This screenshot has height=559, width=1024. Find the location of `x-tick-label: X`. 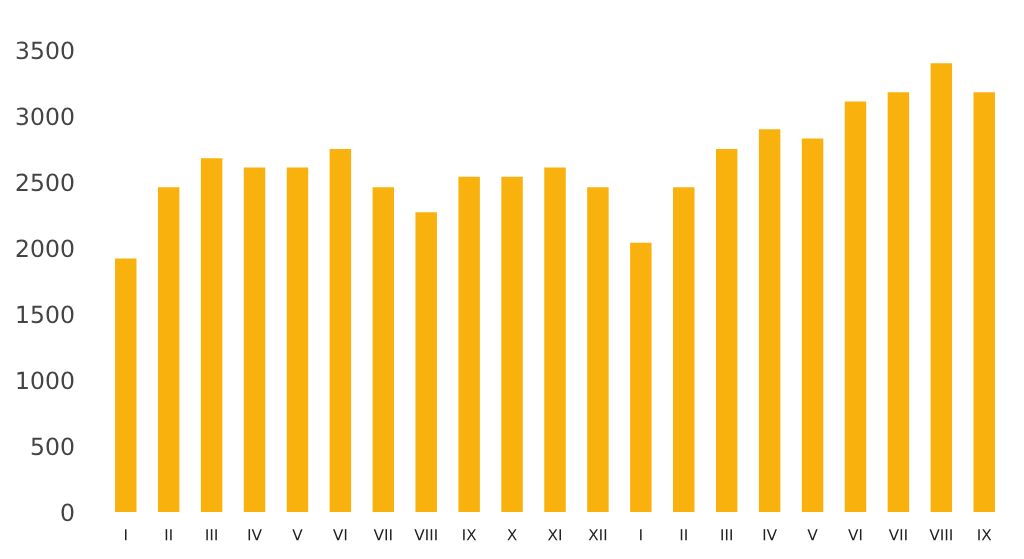

x-tick-label: X is located at coordinates (512, 535).